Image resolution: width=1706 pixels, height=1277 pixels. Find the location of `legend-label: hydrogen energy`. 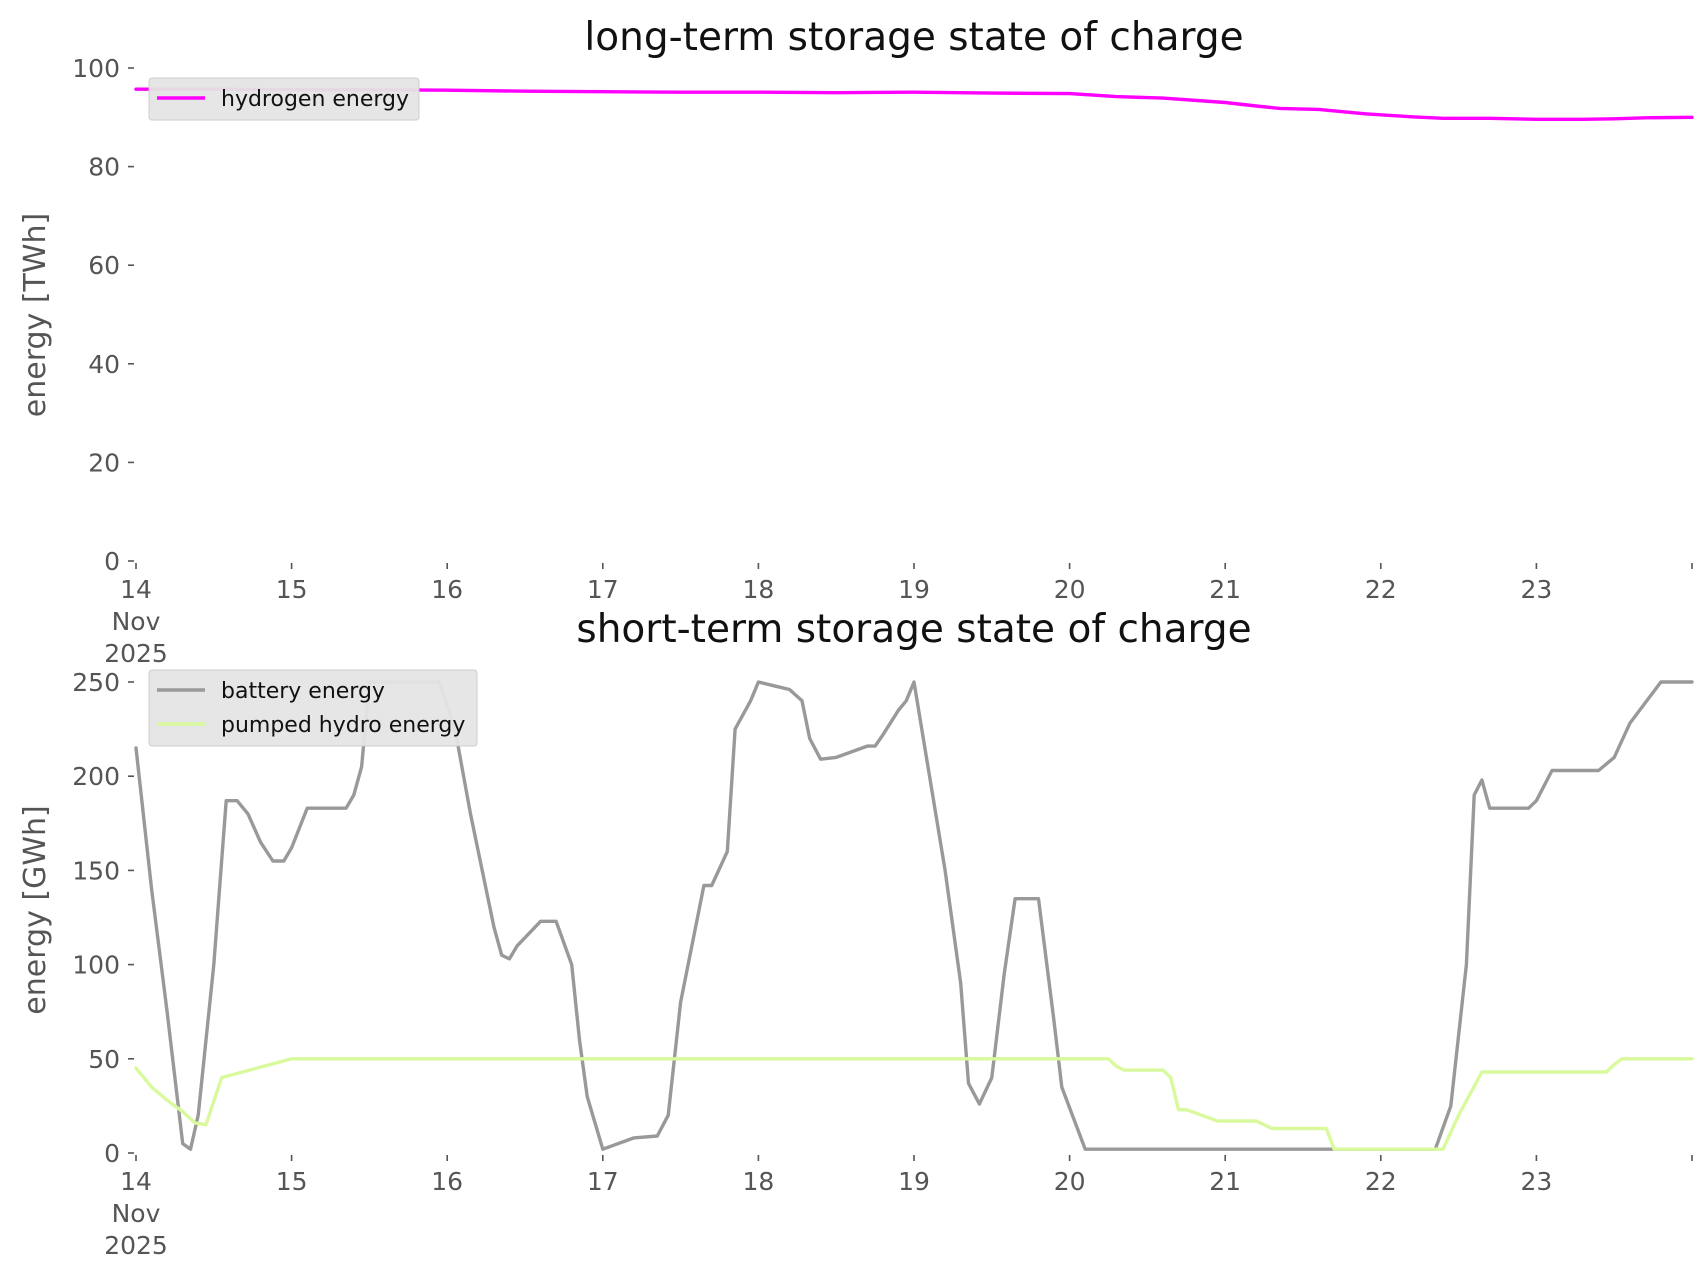

legend-label: hydrogen energy is located at coordinates (315, 99).